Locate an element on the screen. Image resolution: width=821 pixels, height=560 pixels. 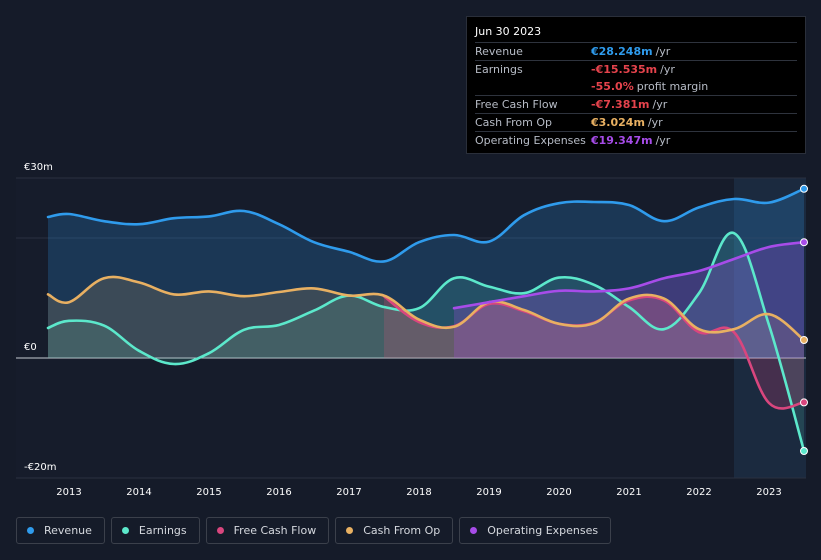
y-tick-label: €30m is located at coordinates (38, 167).